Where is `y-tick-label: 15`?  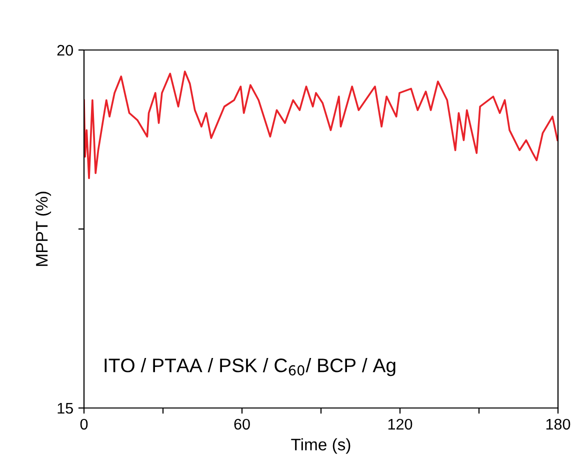 y-tick-label: 15 is located at coordinates (65, 408).